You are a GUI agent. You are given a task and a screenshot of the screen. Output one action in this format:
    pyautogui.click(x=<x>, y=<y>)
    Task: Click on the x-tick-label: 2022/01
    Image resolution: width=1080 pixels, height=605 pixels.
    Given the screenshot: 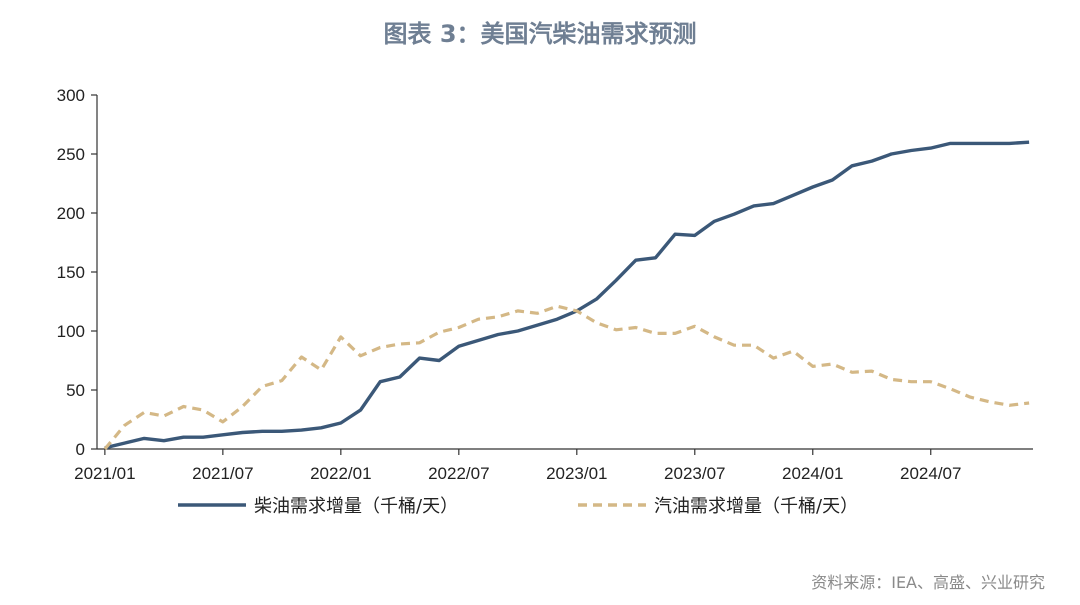 What is the action you would take?
    pyautogui.click(x=340, y=473)
    